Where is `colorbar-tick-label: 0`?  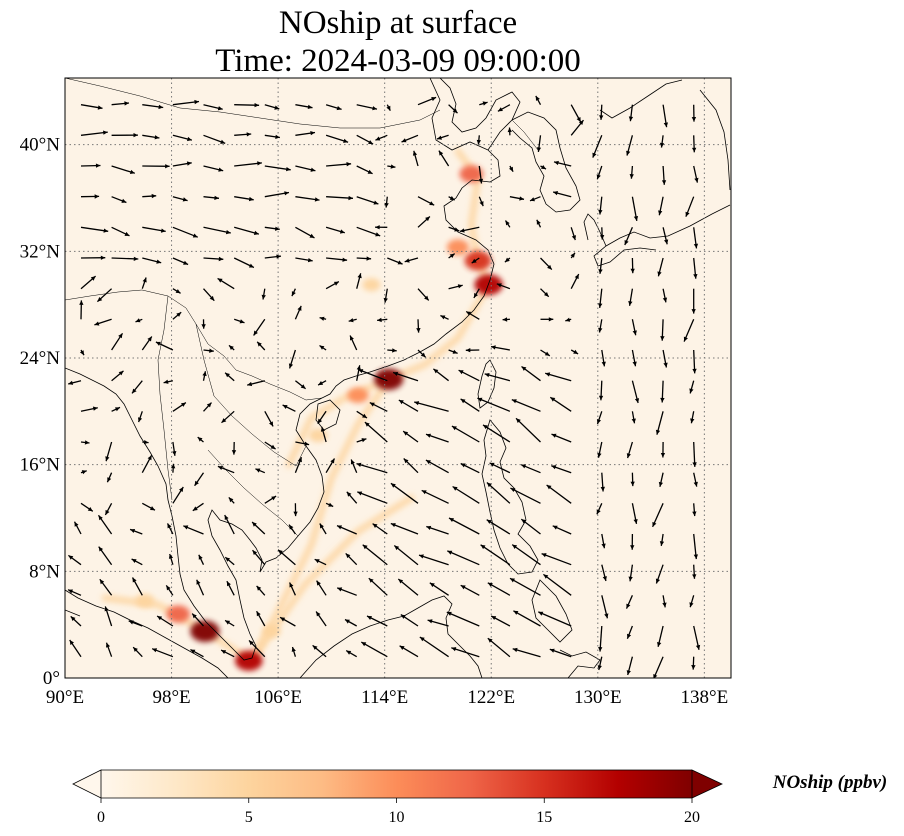
colorbar-tick-label: 0 is located at coordinates (101, 817).